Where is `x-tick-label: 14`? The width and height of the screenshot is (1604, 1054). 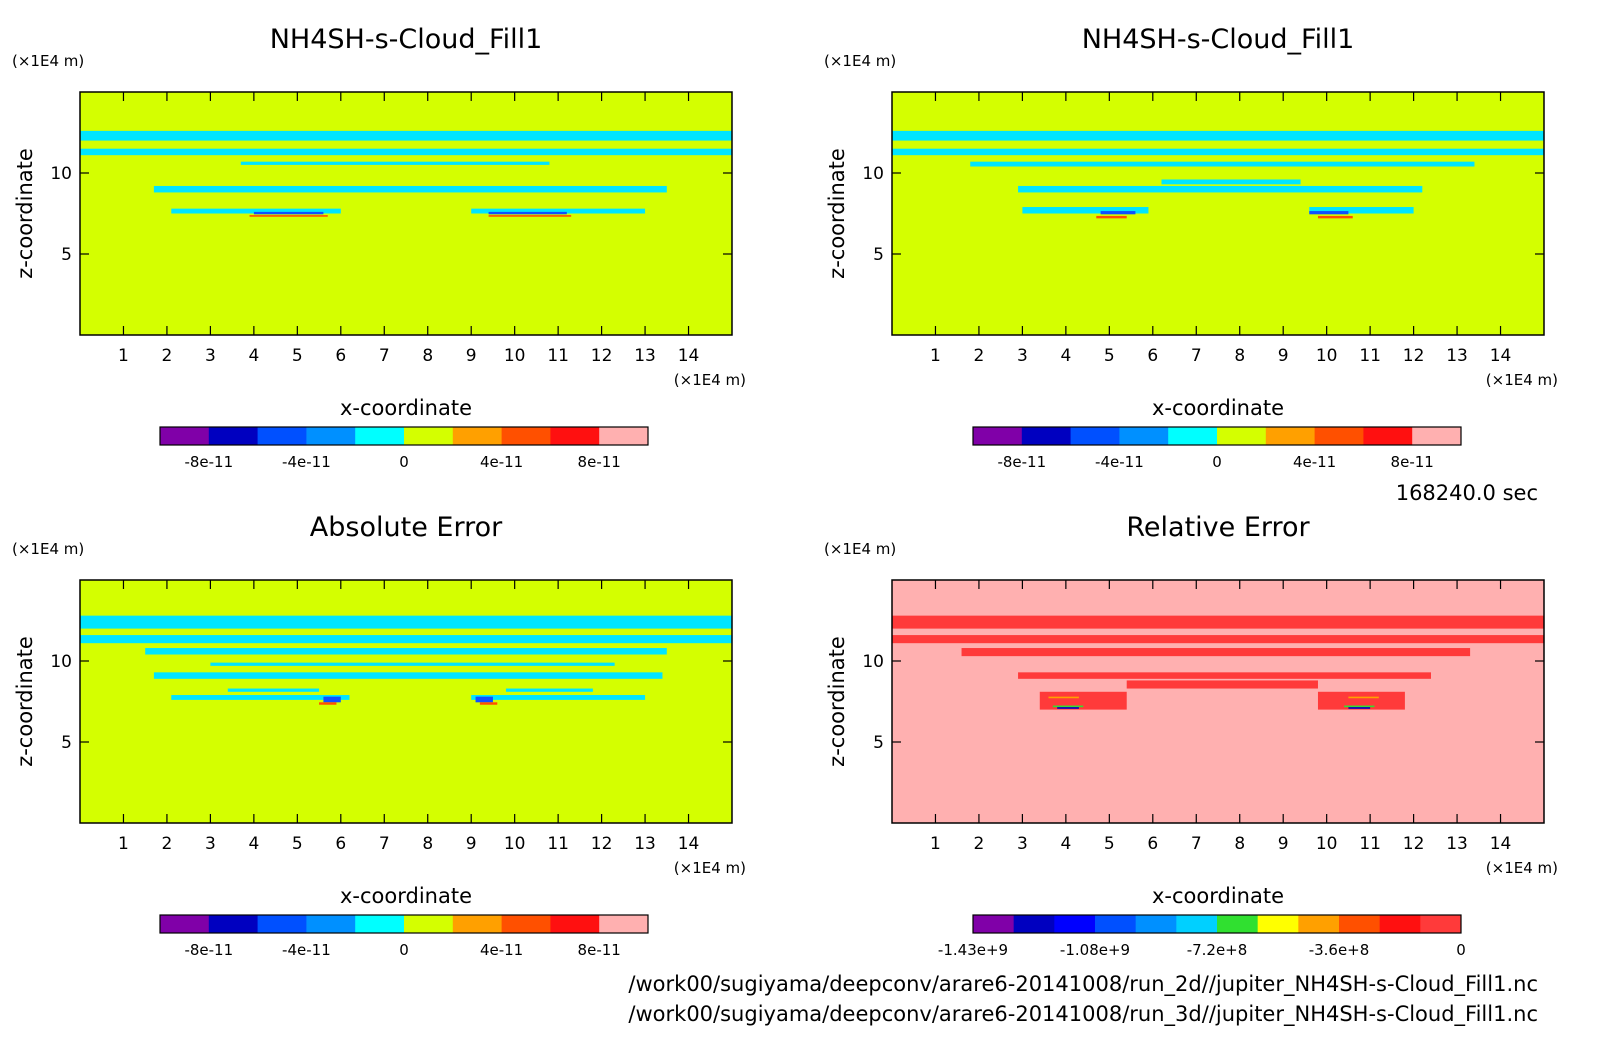 x-tick-label: 14 is located at coordinates (1501, 356).